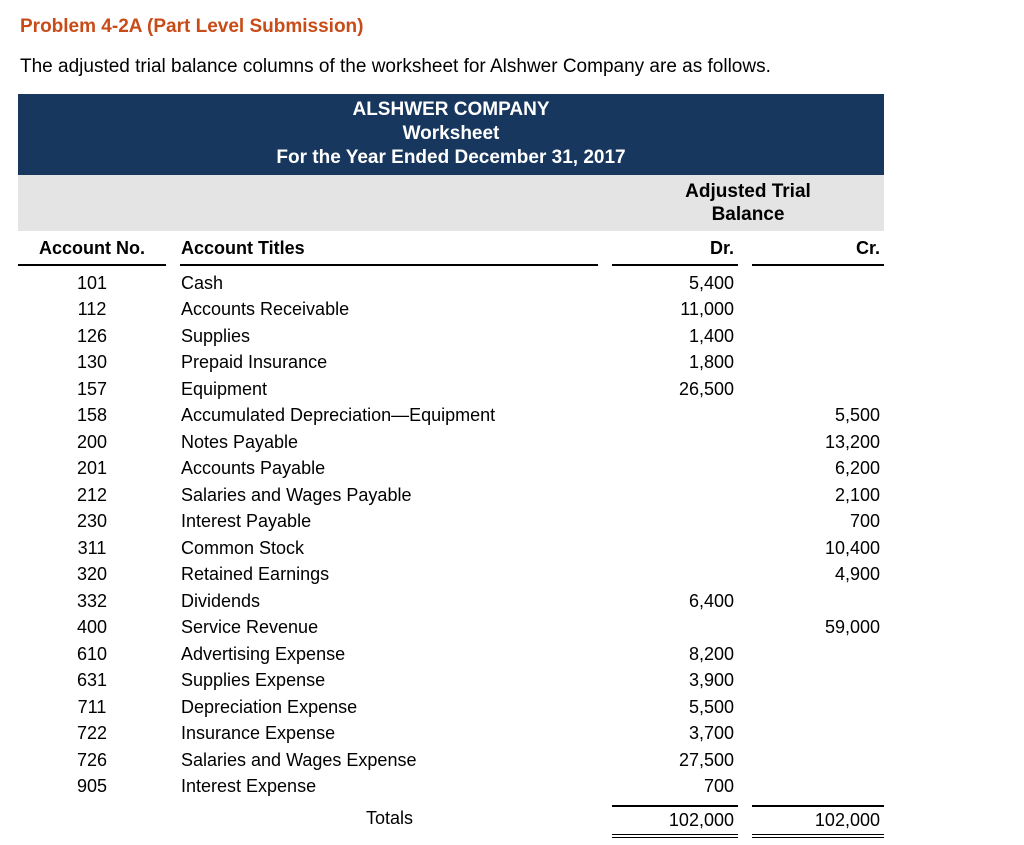 Image resolution: width=1024 pixels, height=845 pixels. I want to click on account-no-cell: 230, so click(92, 521).